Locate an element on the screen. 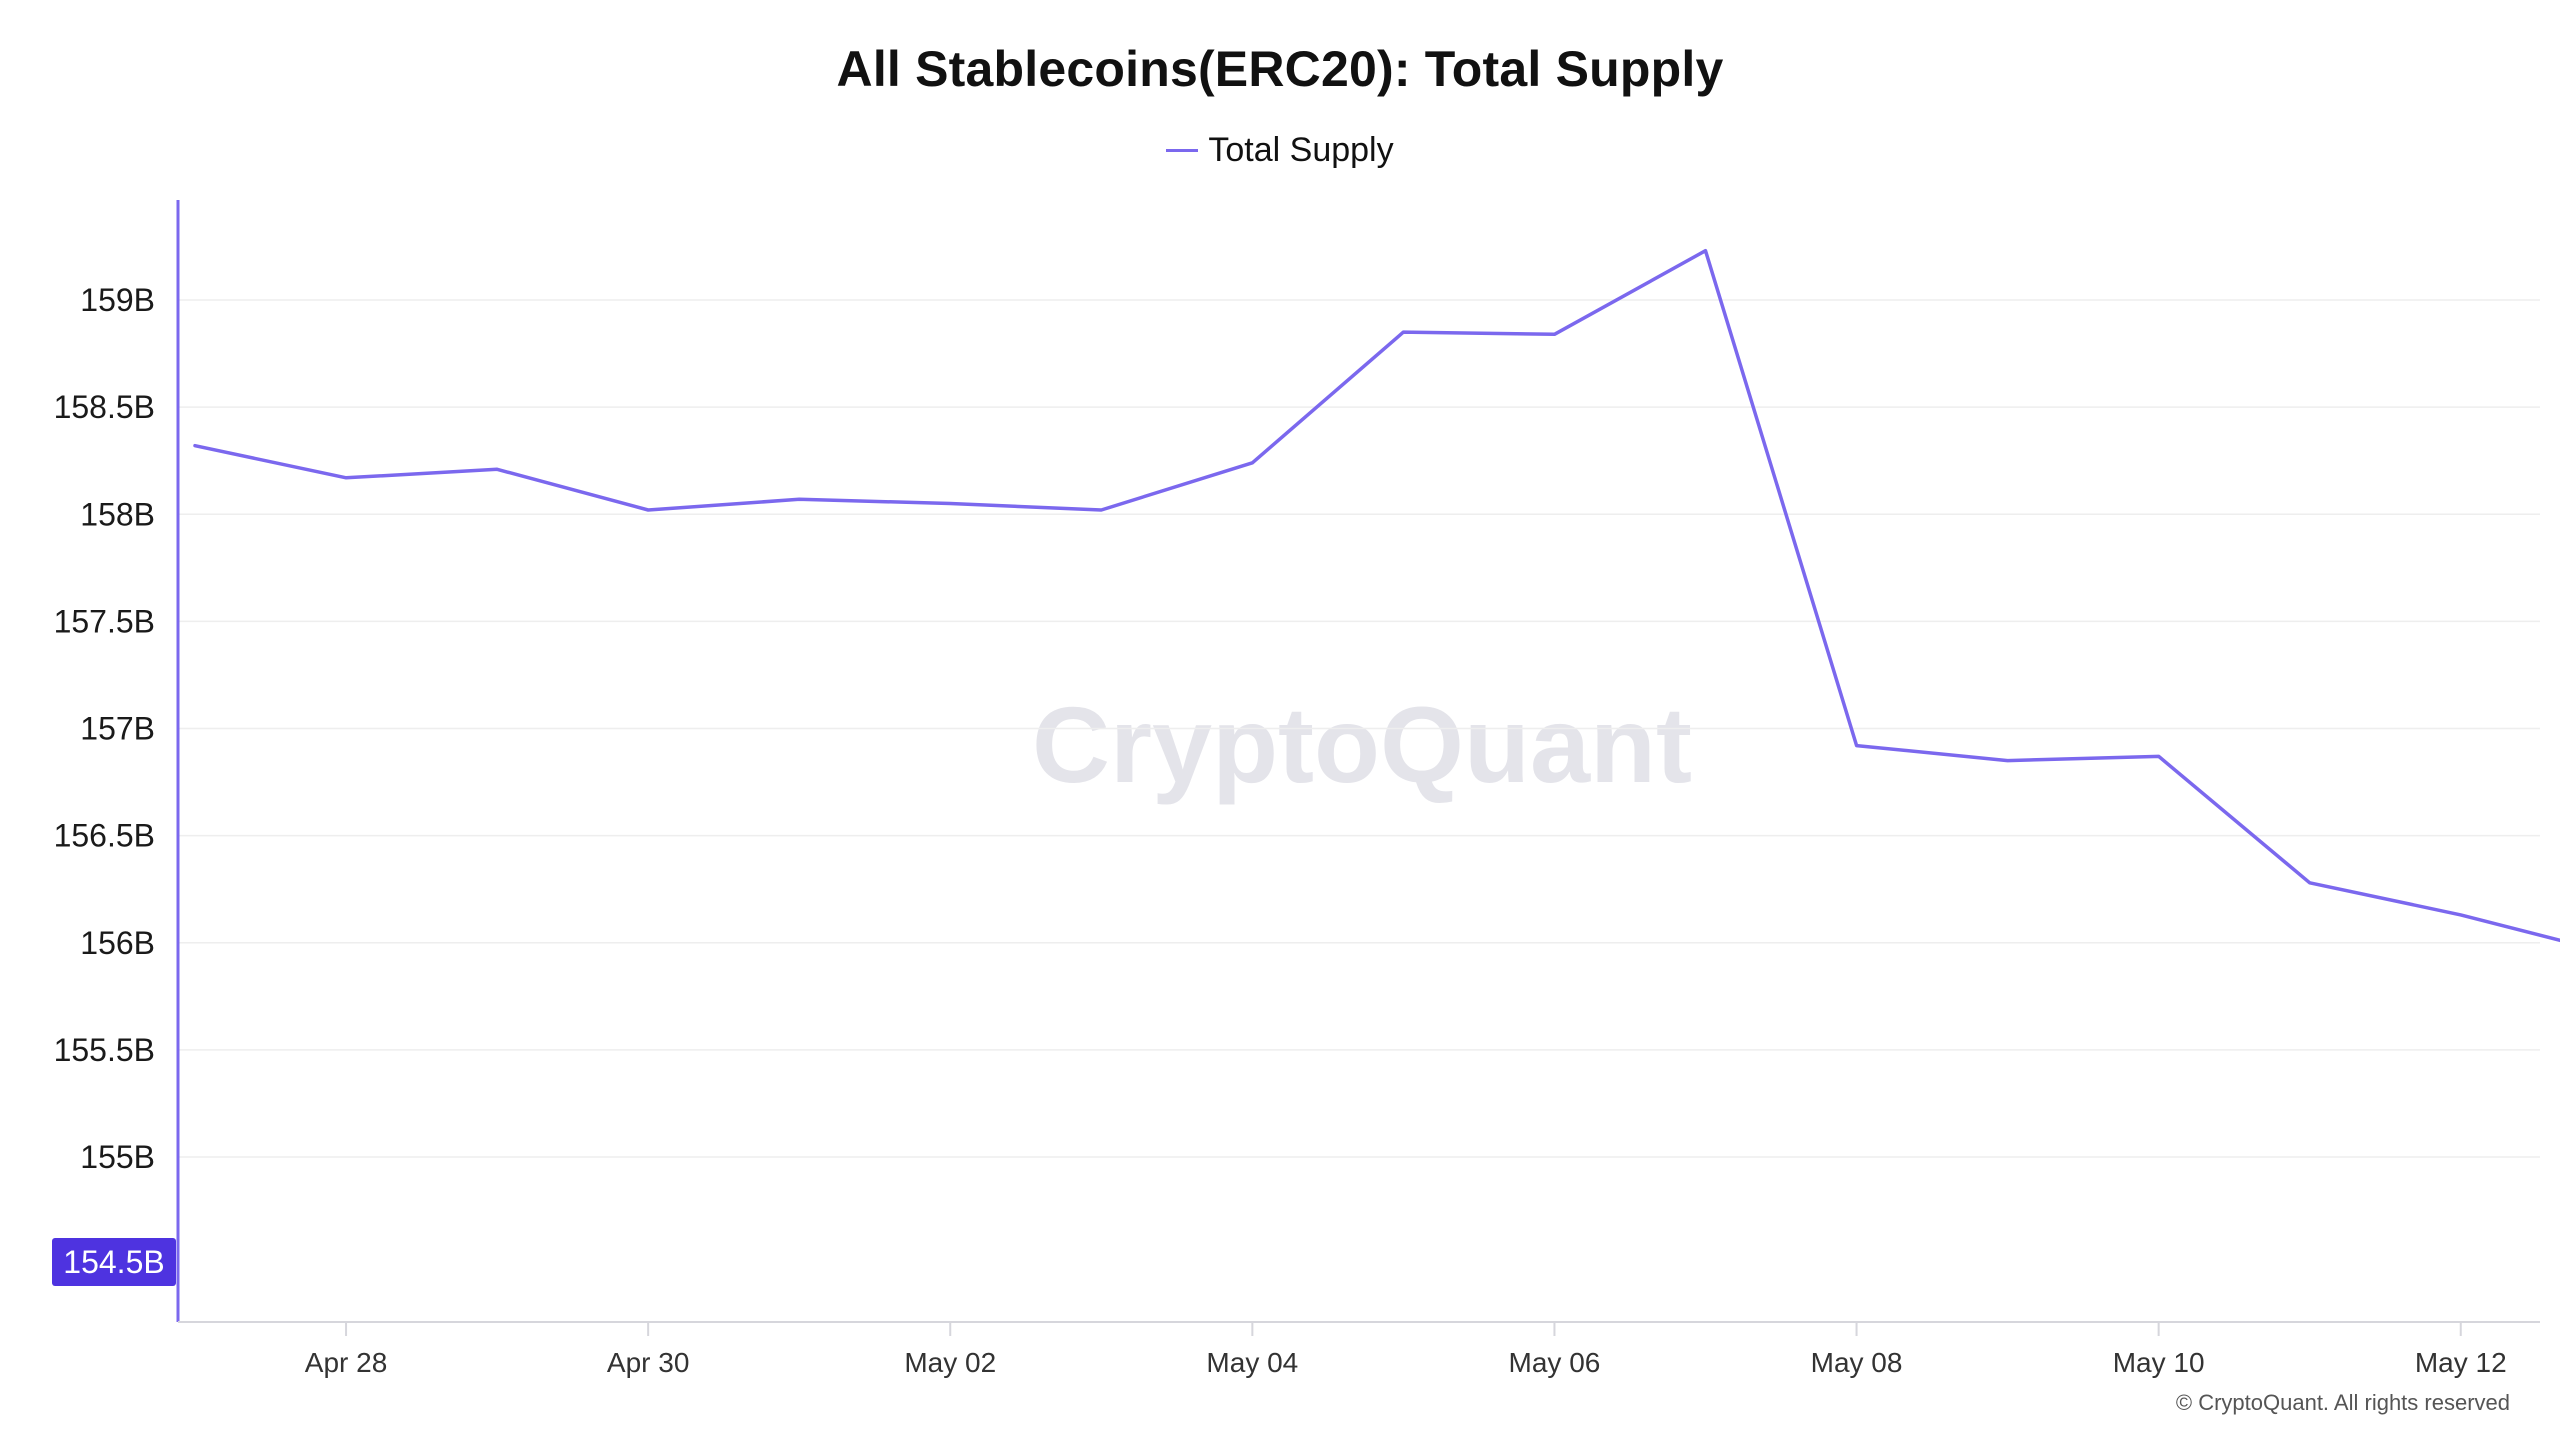  legend: Total Supply is located at coordinates (1280, 146).